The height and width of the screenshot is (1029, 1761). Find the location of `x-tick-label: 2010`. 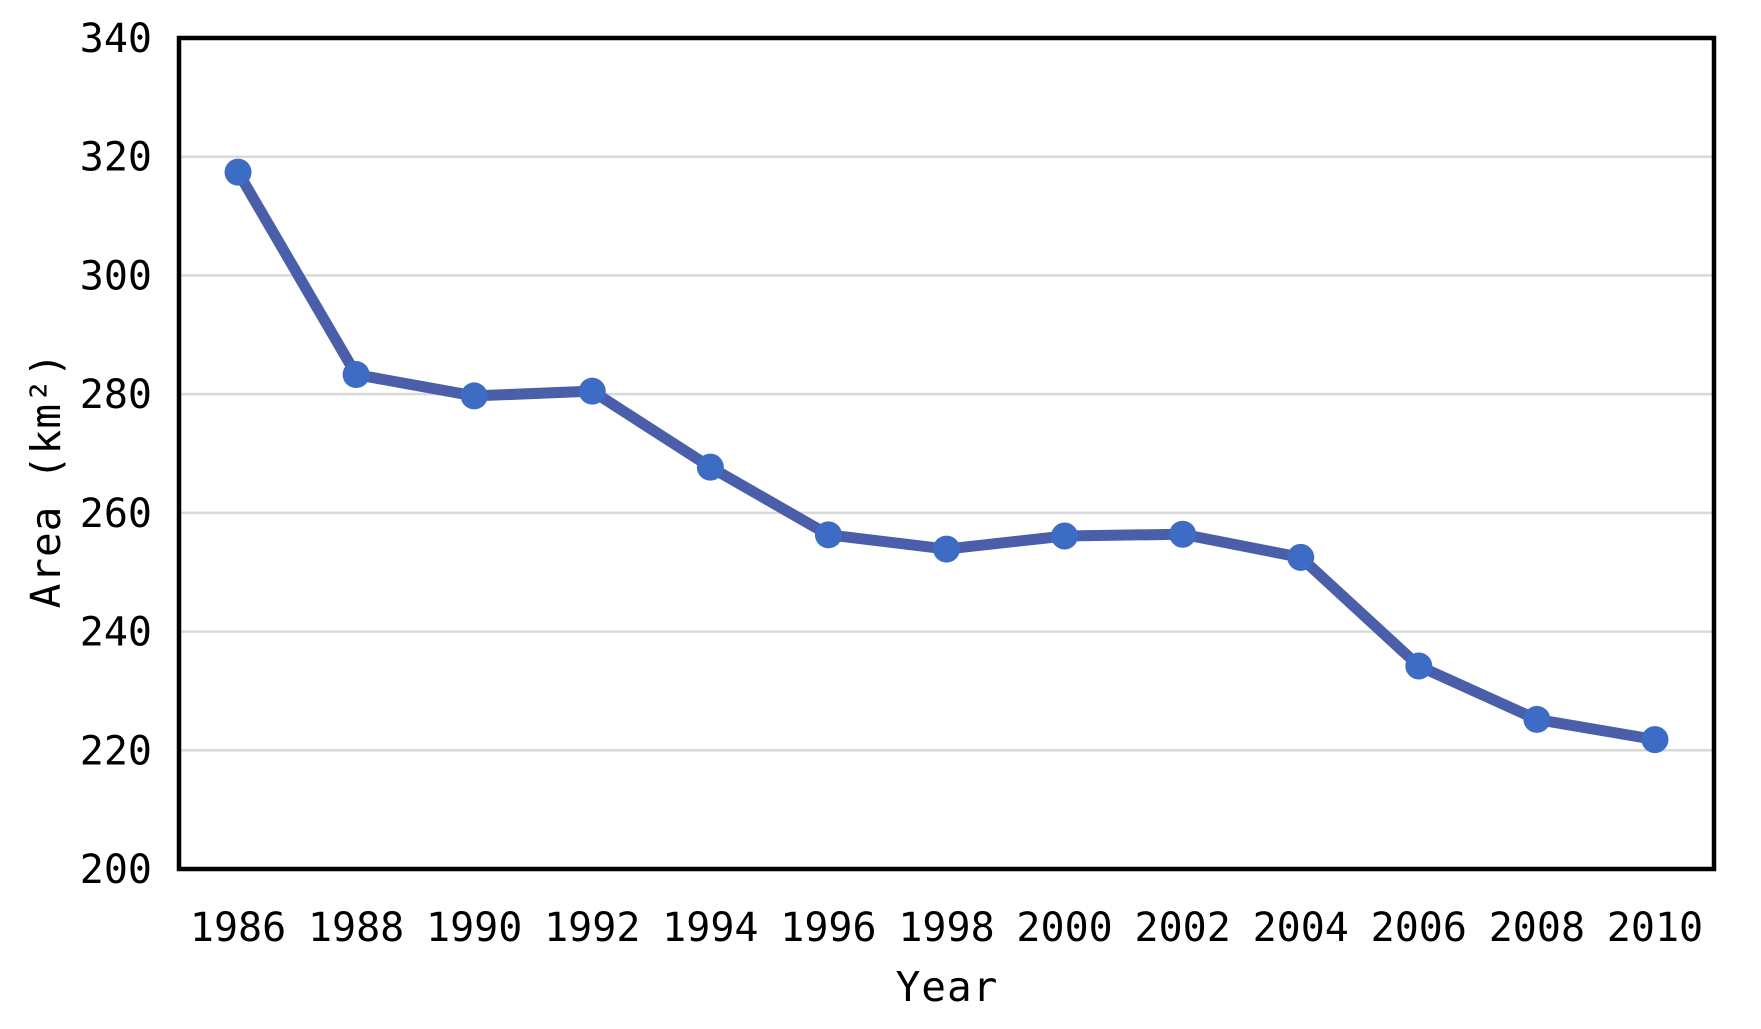

x-tick-label: 2010 is located at coordinates (1655, 928).